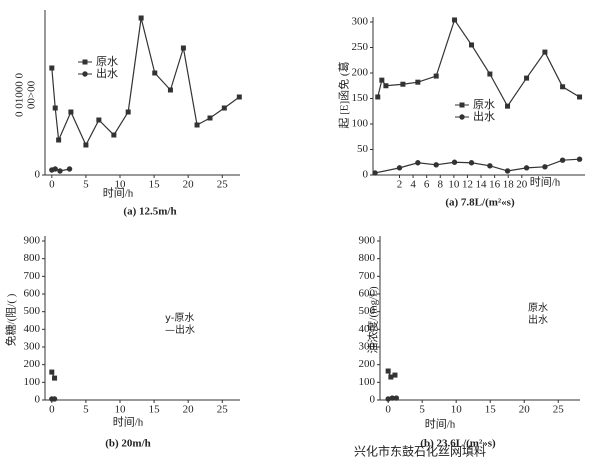 The height and width of the screenshot is (463, 591). Describe the element at coordinates (363, 149) in the screenshot. I see `y-tick-label: 50` at that location.